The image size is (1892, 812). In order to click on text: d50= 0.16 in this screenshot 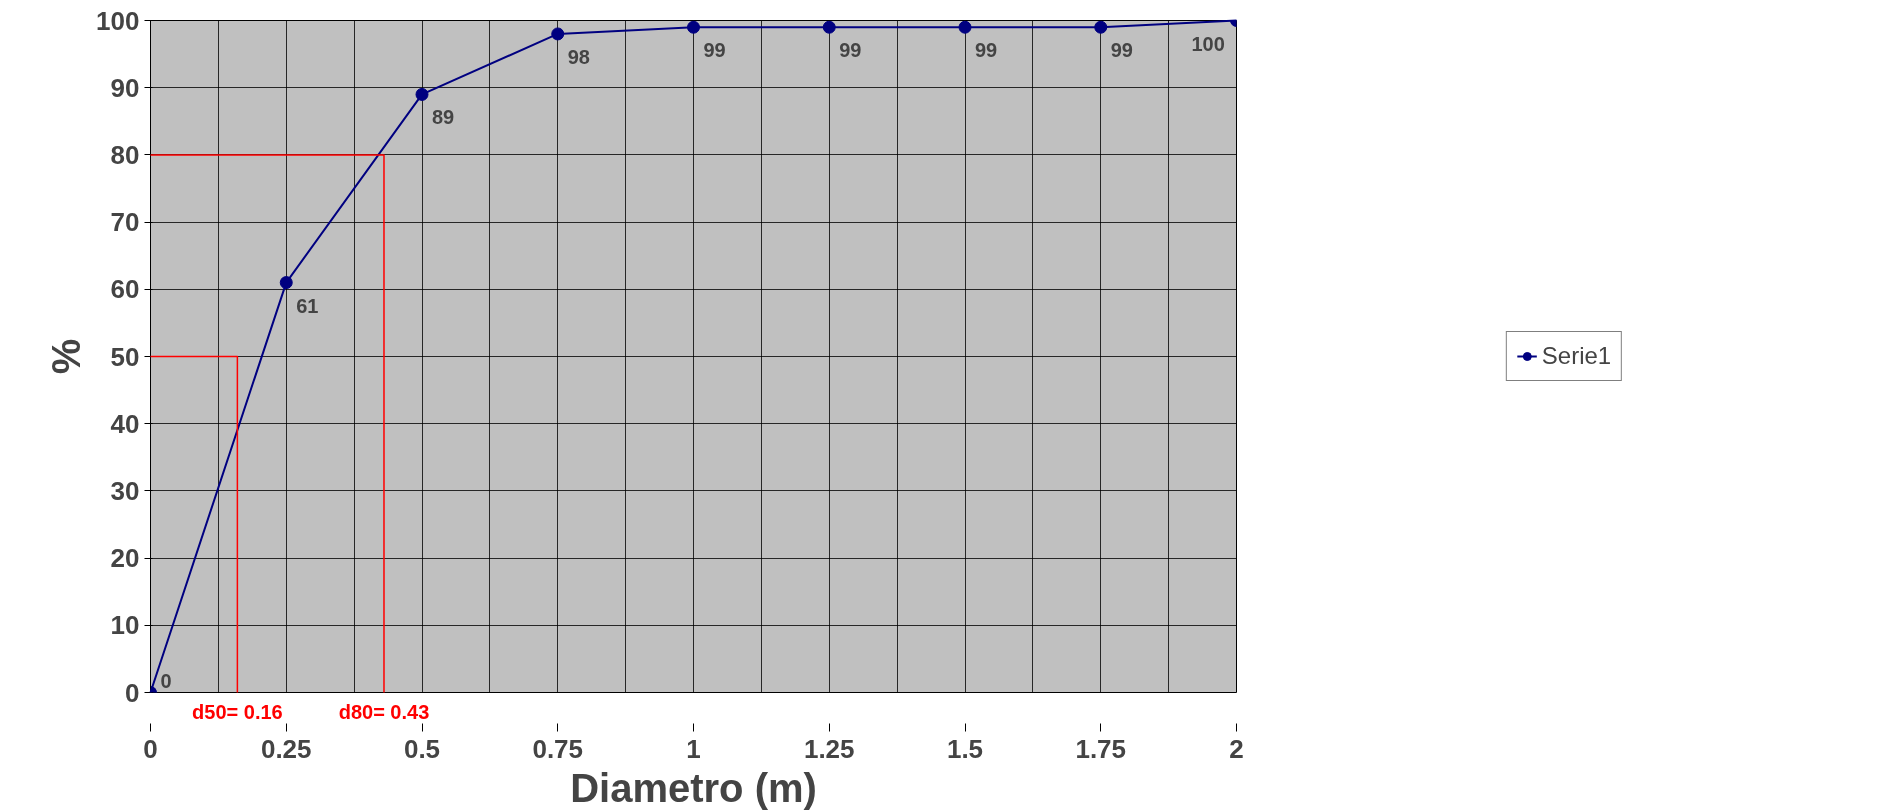, I will do `click(237, 711)`.